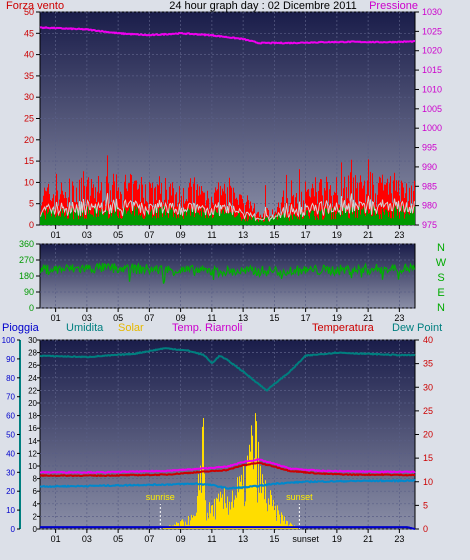  What do you see at coordinates (432, 89) in the screenshot?
I see `pressure-ylabel-1010: 1010` at bounding box center [432, 89].